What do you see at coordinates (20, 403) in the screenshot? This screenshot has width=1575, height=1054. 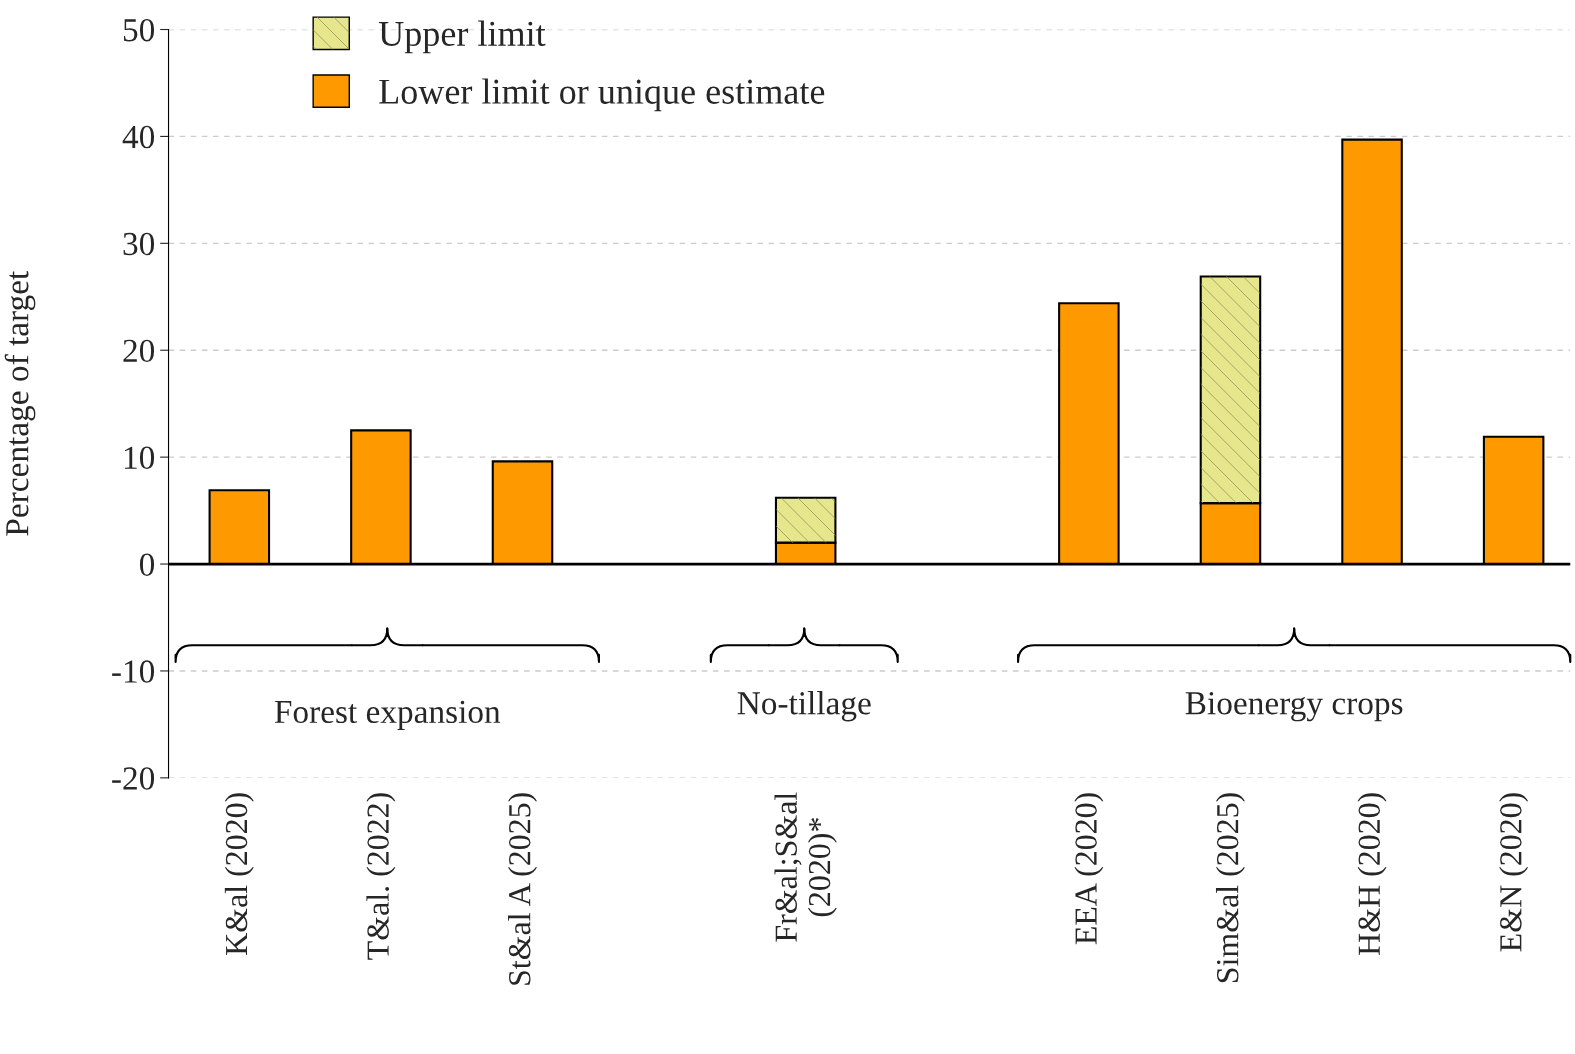 I see `y-axis-title: Percentage of target` at bounding box center [20, 403].